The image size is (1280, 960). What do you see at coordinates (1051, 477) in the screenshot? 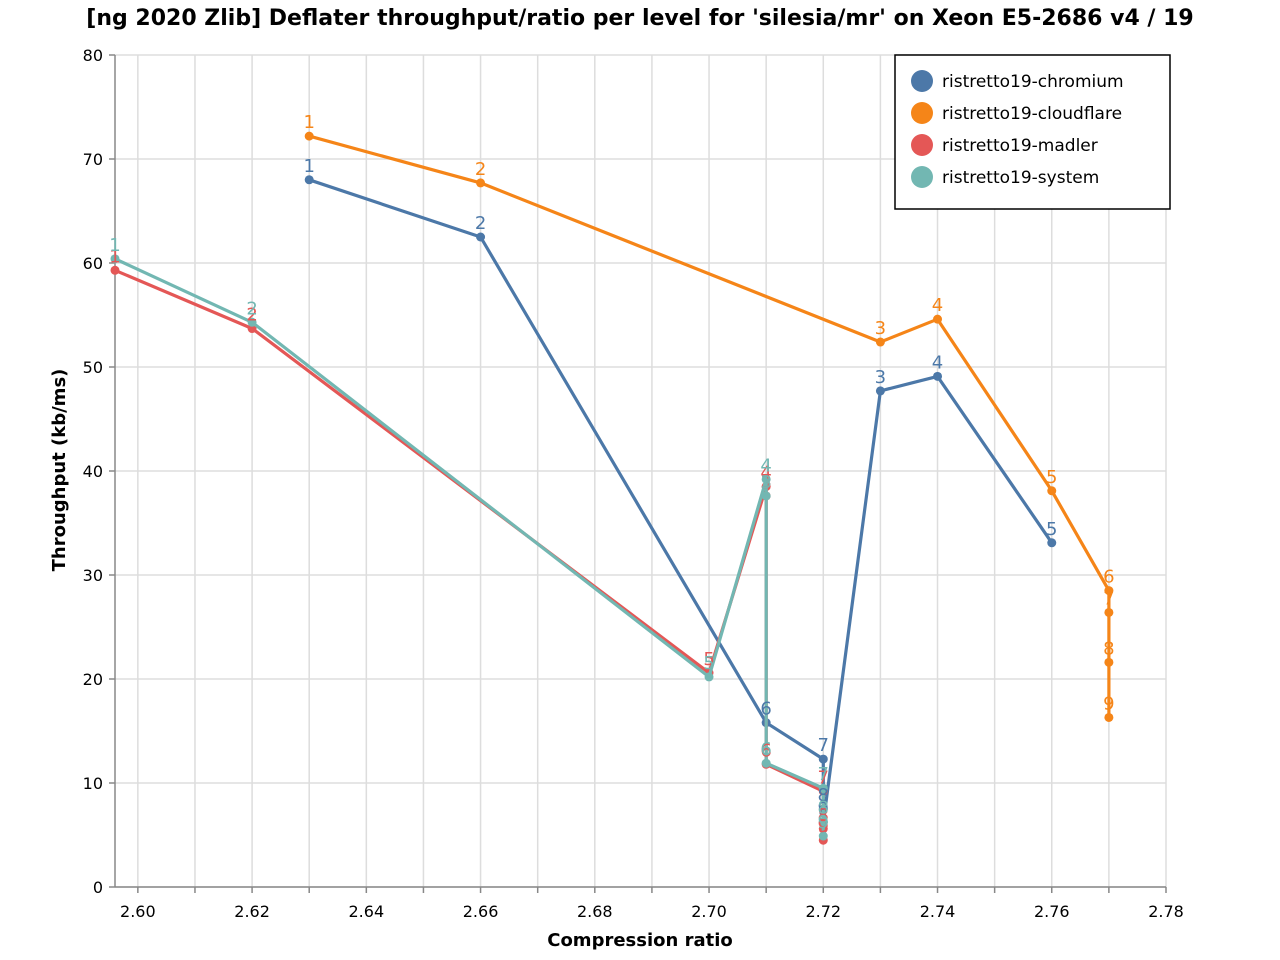
I see `data-label-ristretto19-cloudflare: 5` at bounding box center [1051, 477].